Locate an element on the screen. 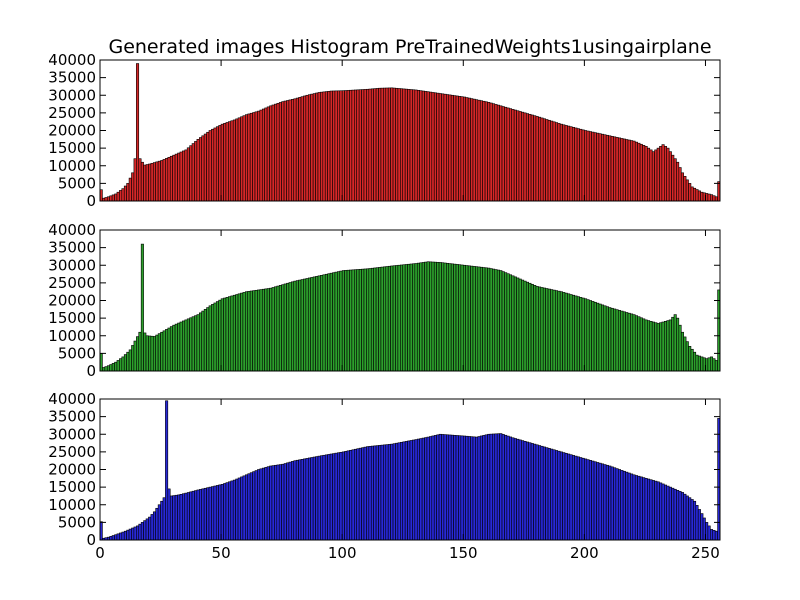 The height and width of the screenshot is (600, 800). x-tick-label: 50 is located at coordinates (221, 553).